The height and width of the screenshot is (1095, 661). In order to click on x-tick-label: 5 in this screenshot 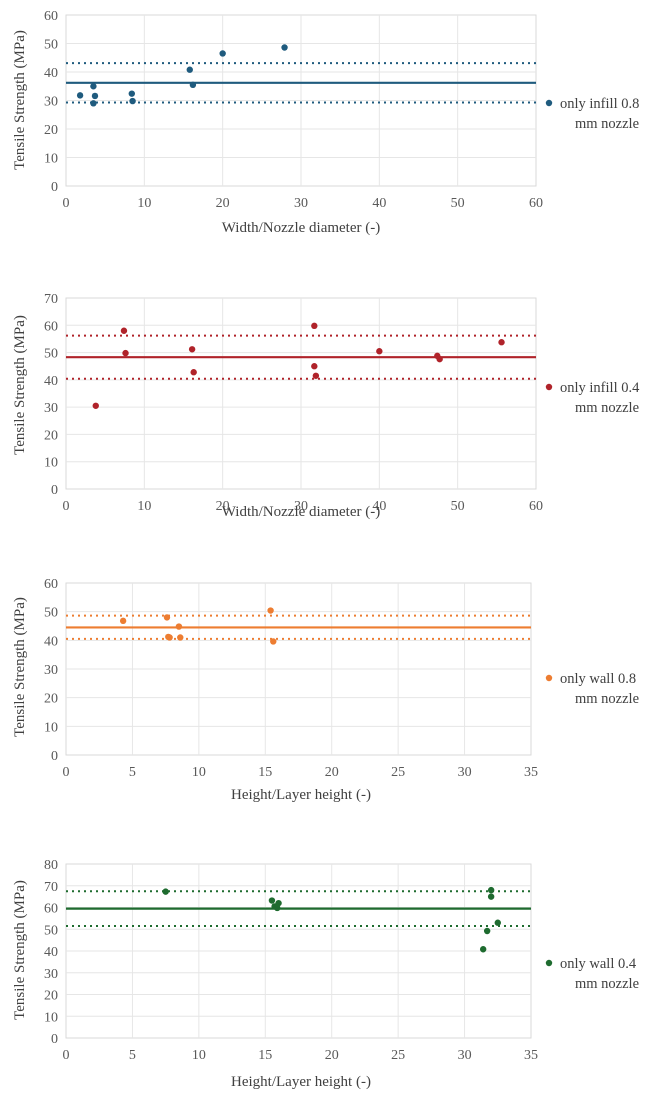, I will do `click(132, 772)`.